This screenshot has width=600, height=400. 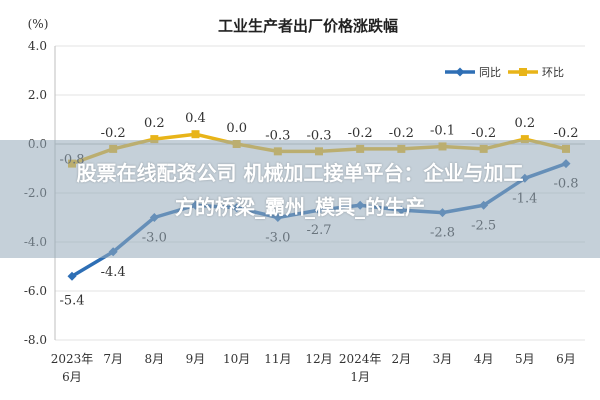 I want to click on x-tick-label: 8月, so click(x=155, y=359).